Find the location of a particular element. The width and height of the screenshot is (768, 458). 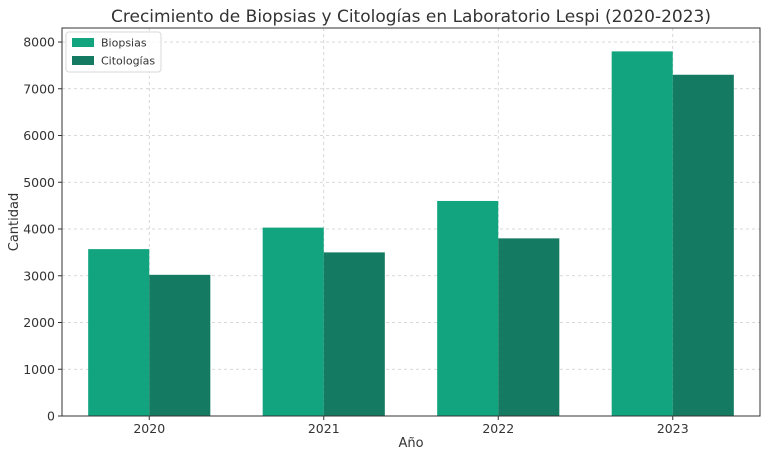

legend-swatch-citologías is located at coordinates (83, 60).